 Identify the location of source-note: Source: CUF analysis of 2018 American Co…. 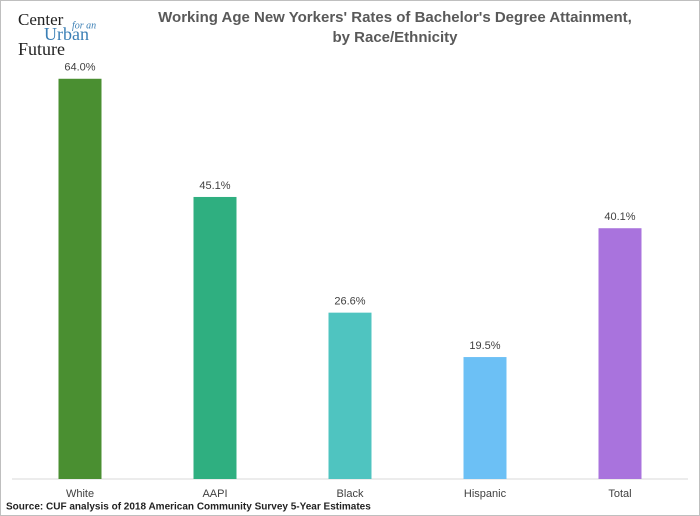
(188, 507).